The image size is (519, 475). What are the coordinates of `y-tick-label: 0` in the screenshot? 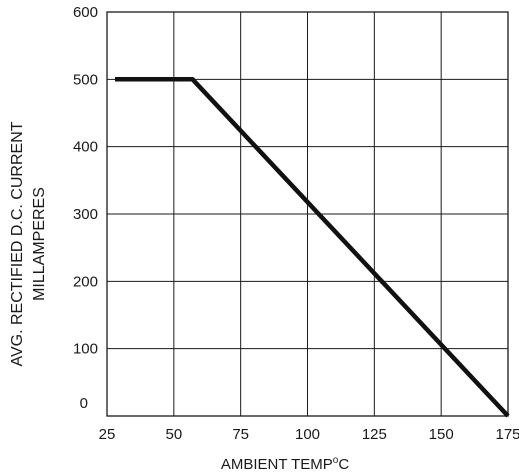 It's located at (84, 403).